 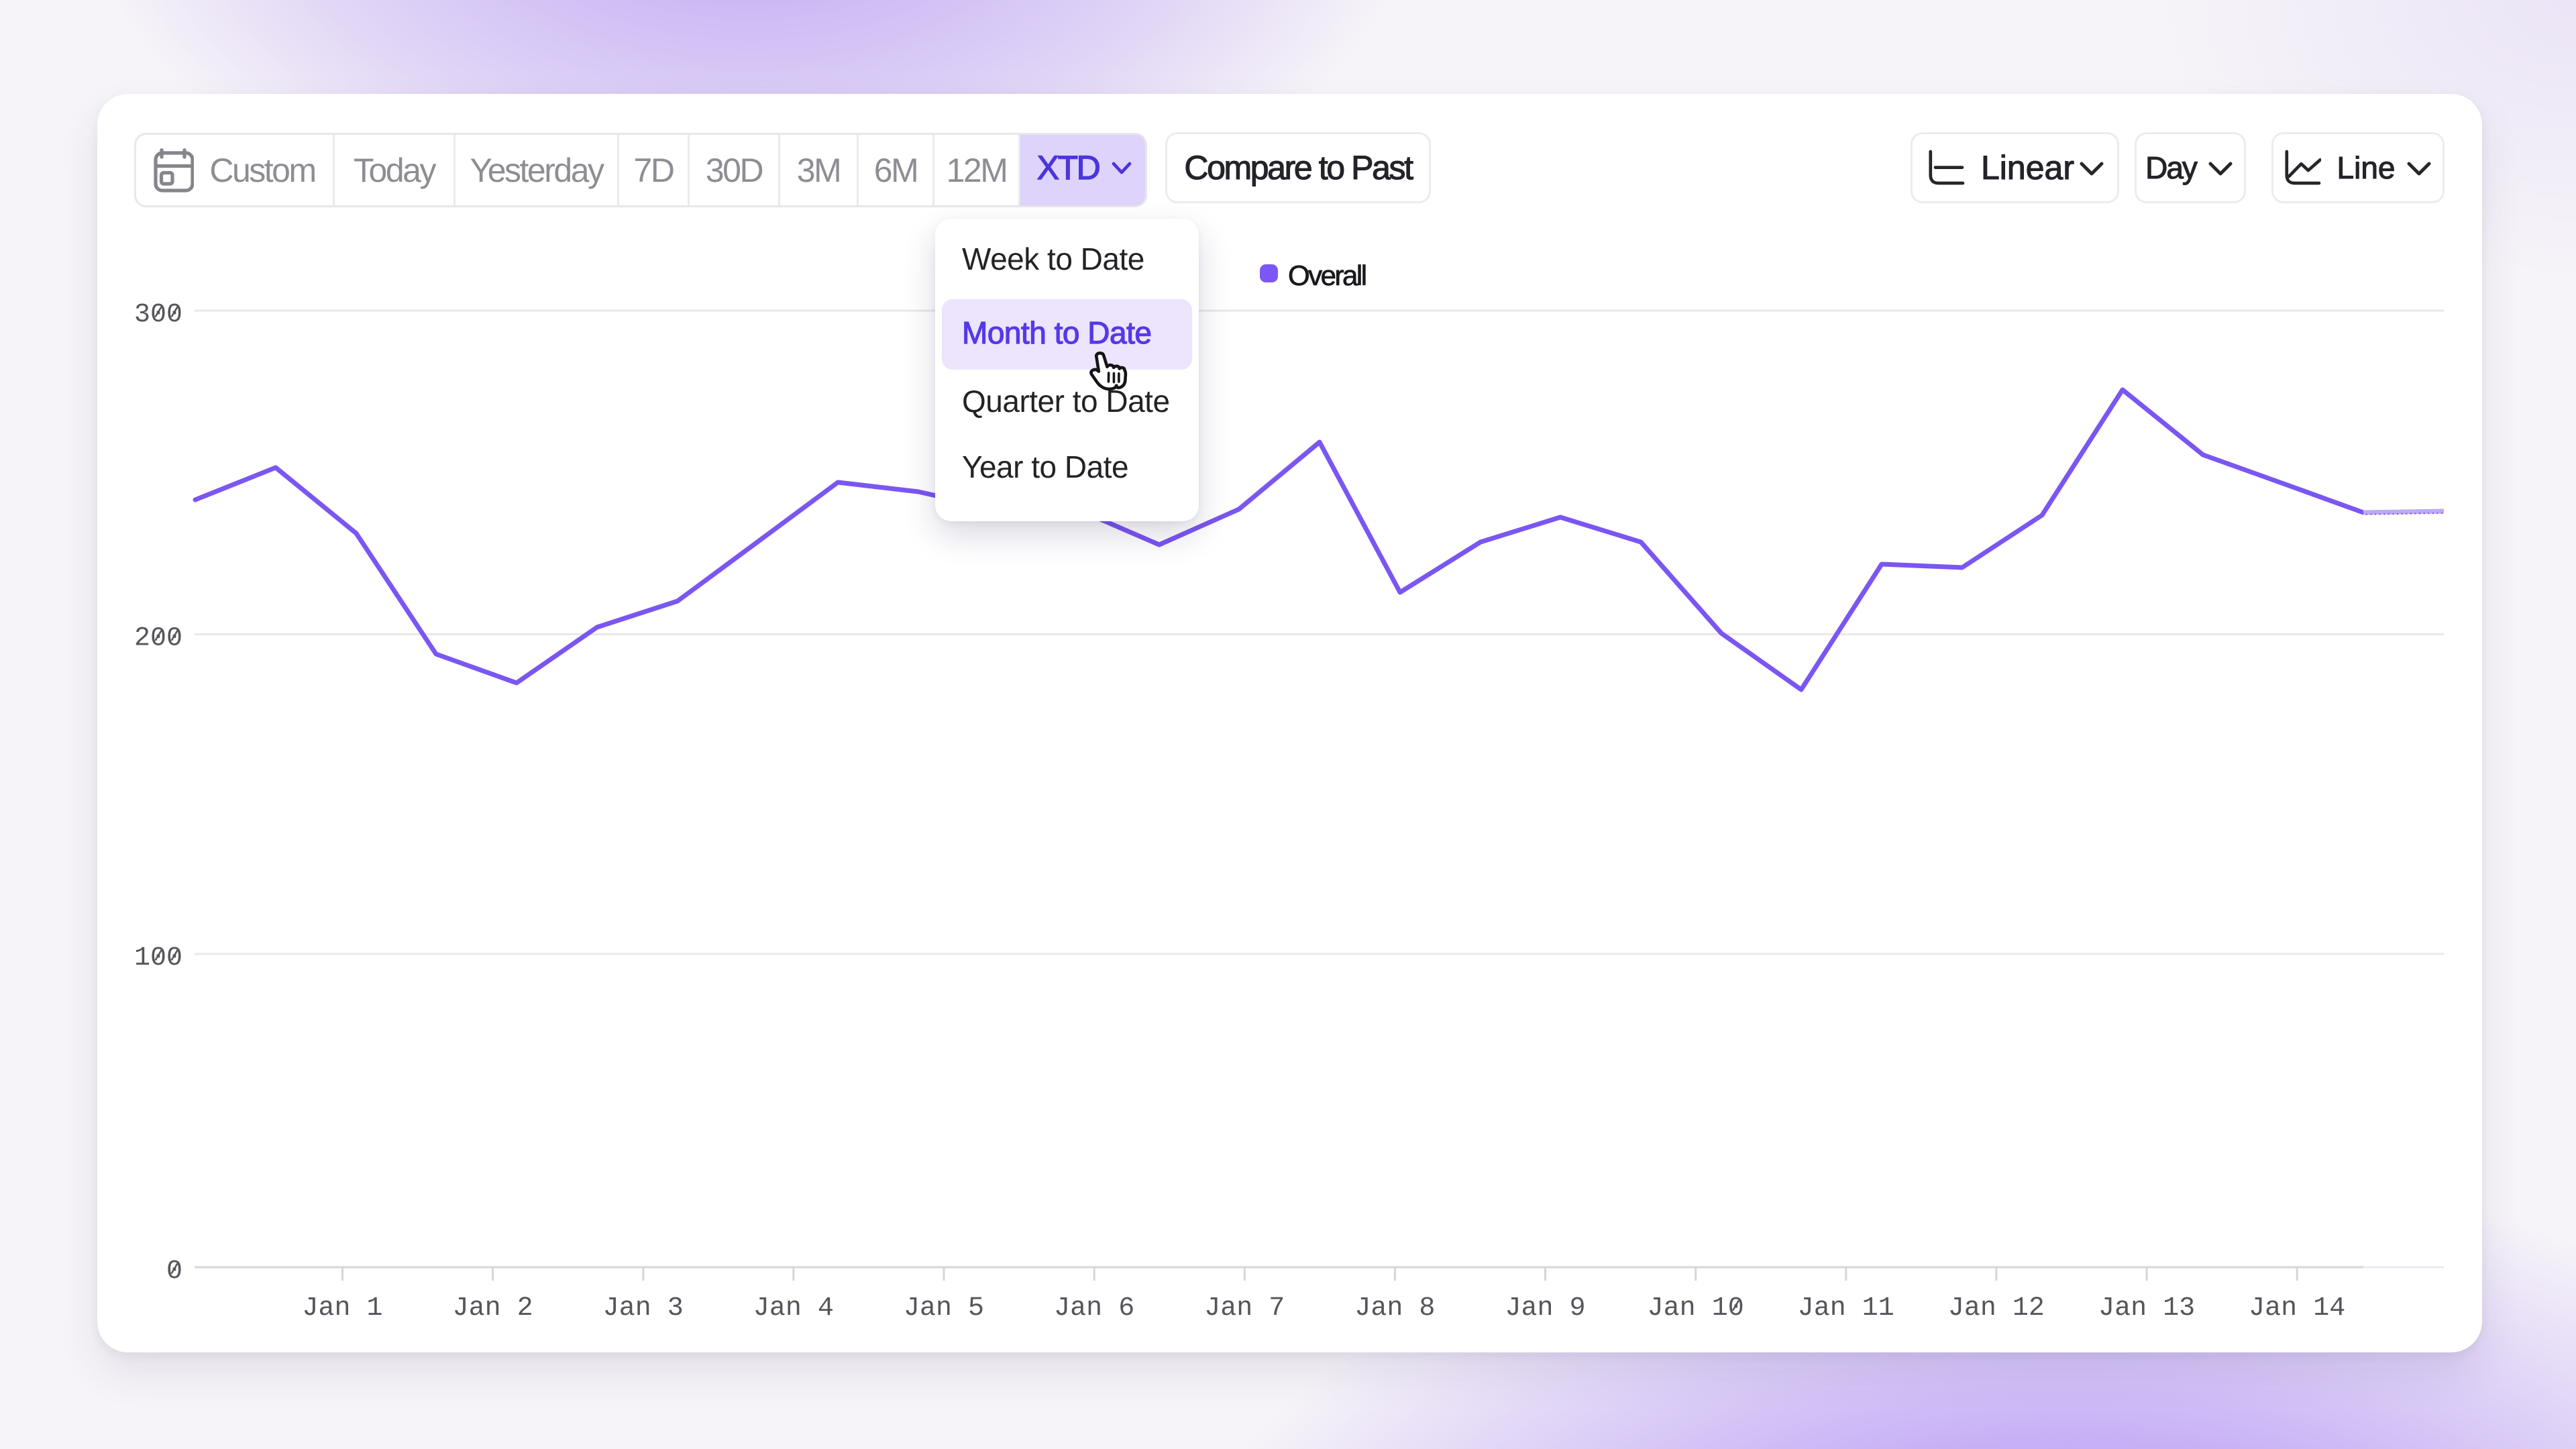 What do you see at coordinates (944, 1308) in the screenshot?
I see `svg-text: Jan 5` at bounding box center [944, 1308].